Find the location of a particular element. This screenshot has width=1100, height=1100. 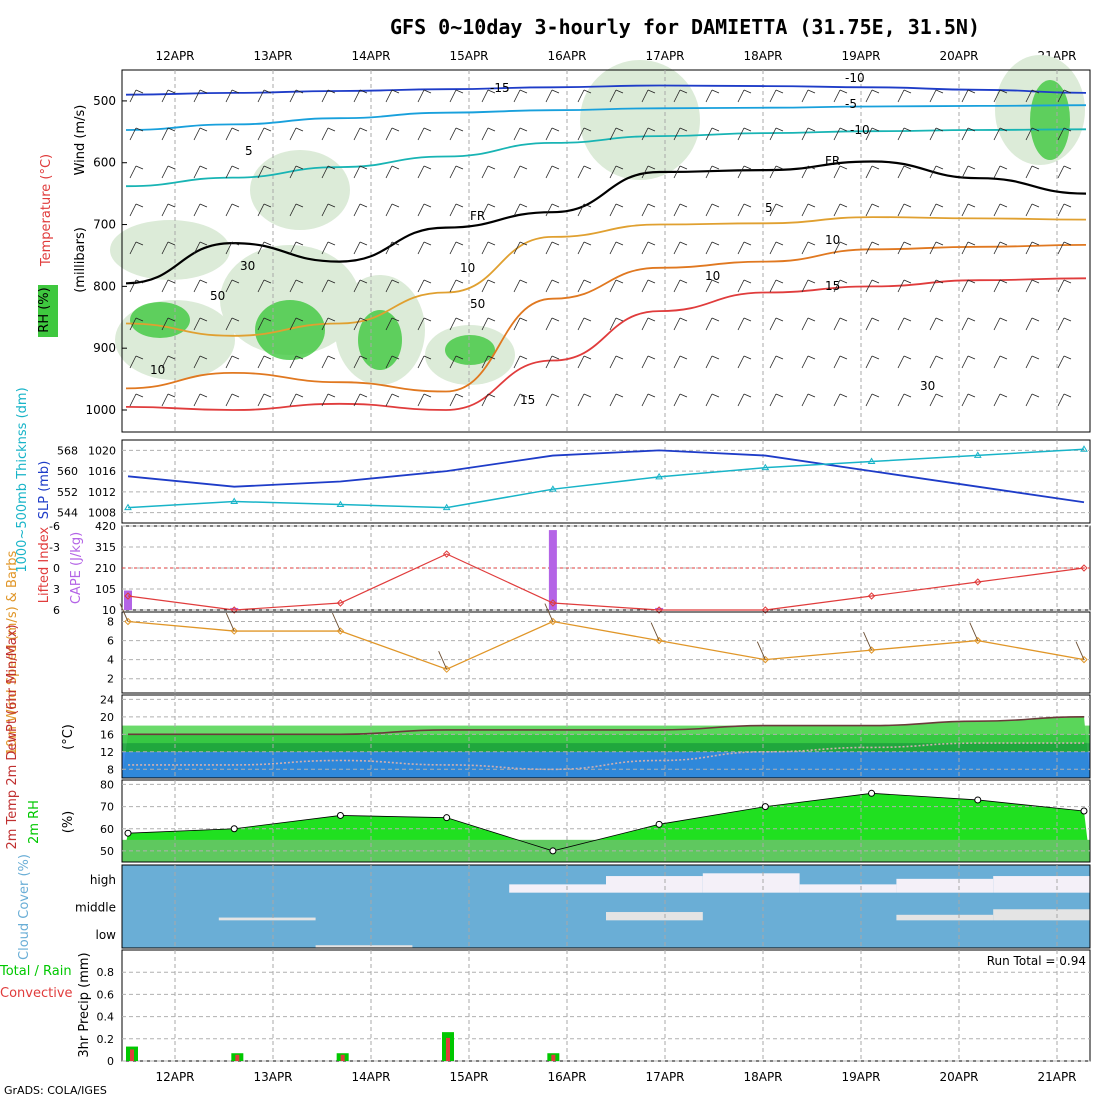

isotherm-line is located at coordinates (606, 318).